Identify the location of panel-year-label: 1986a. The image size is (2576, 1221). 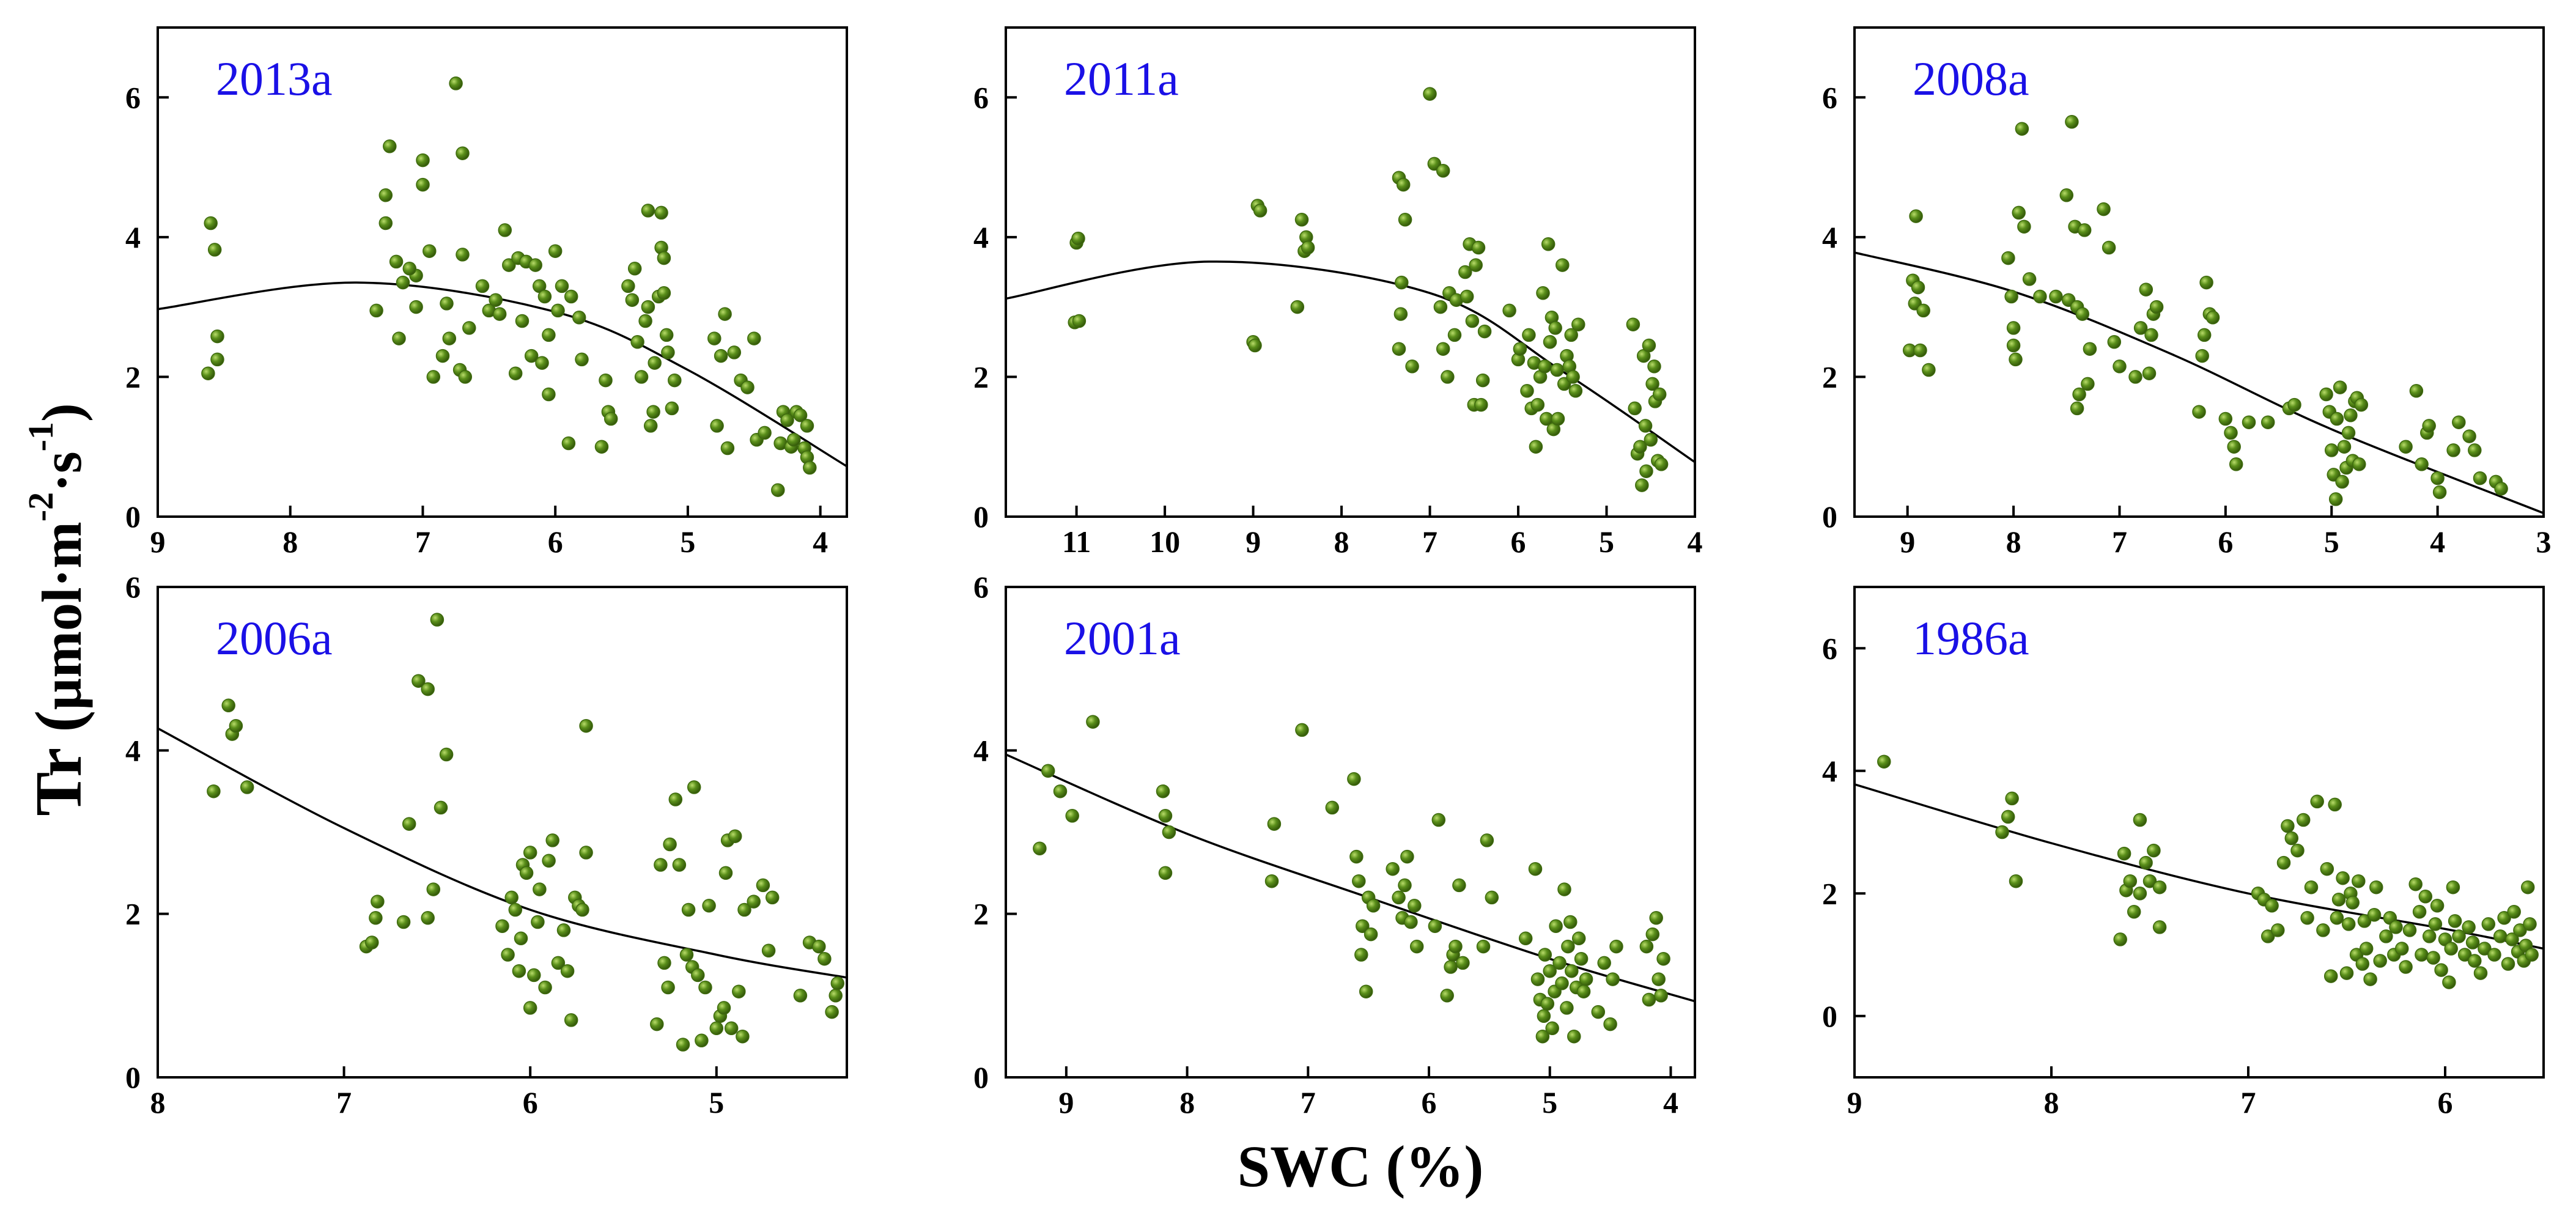
(1971, 638).